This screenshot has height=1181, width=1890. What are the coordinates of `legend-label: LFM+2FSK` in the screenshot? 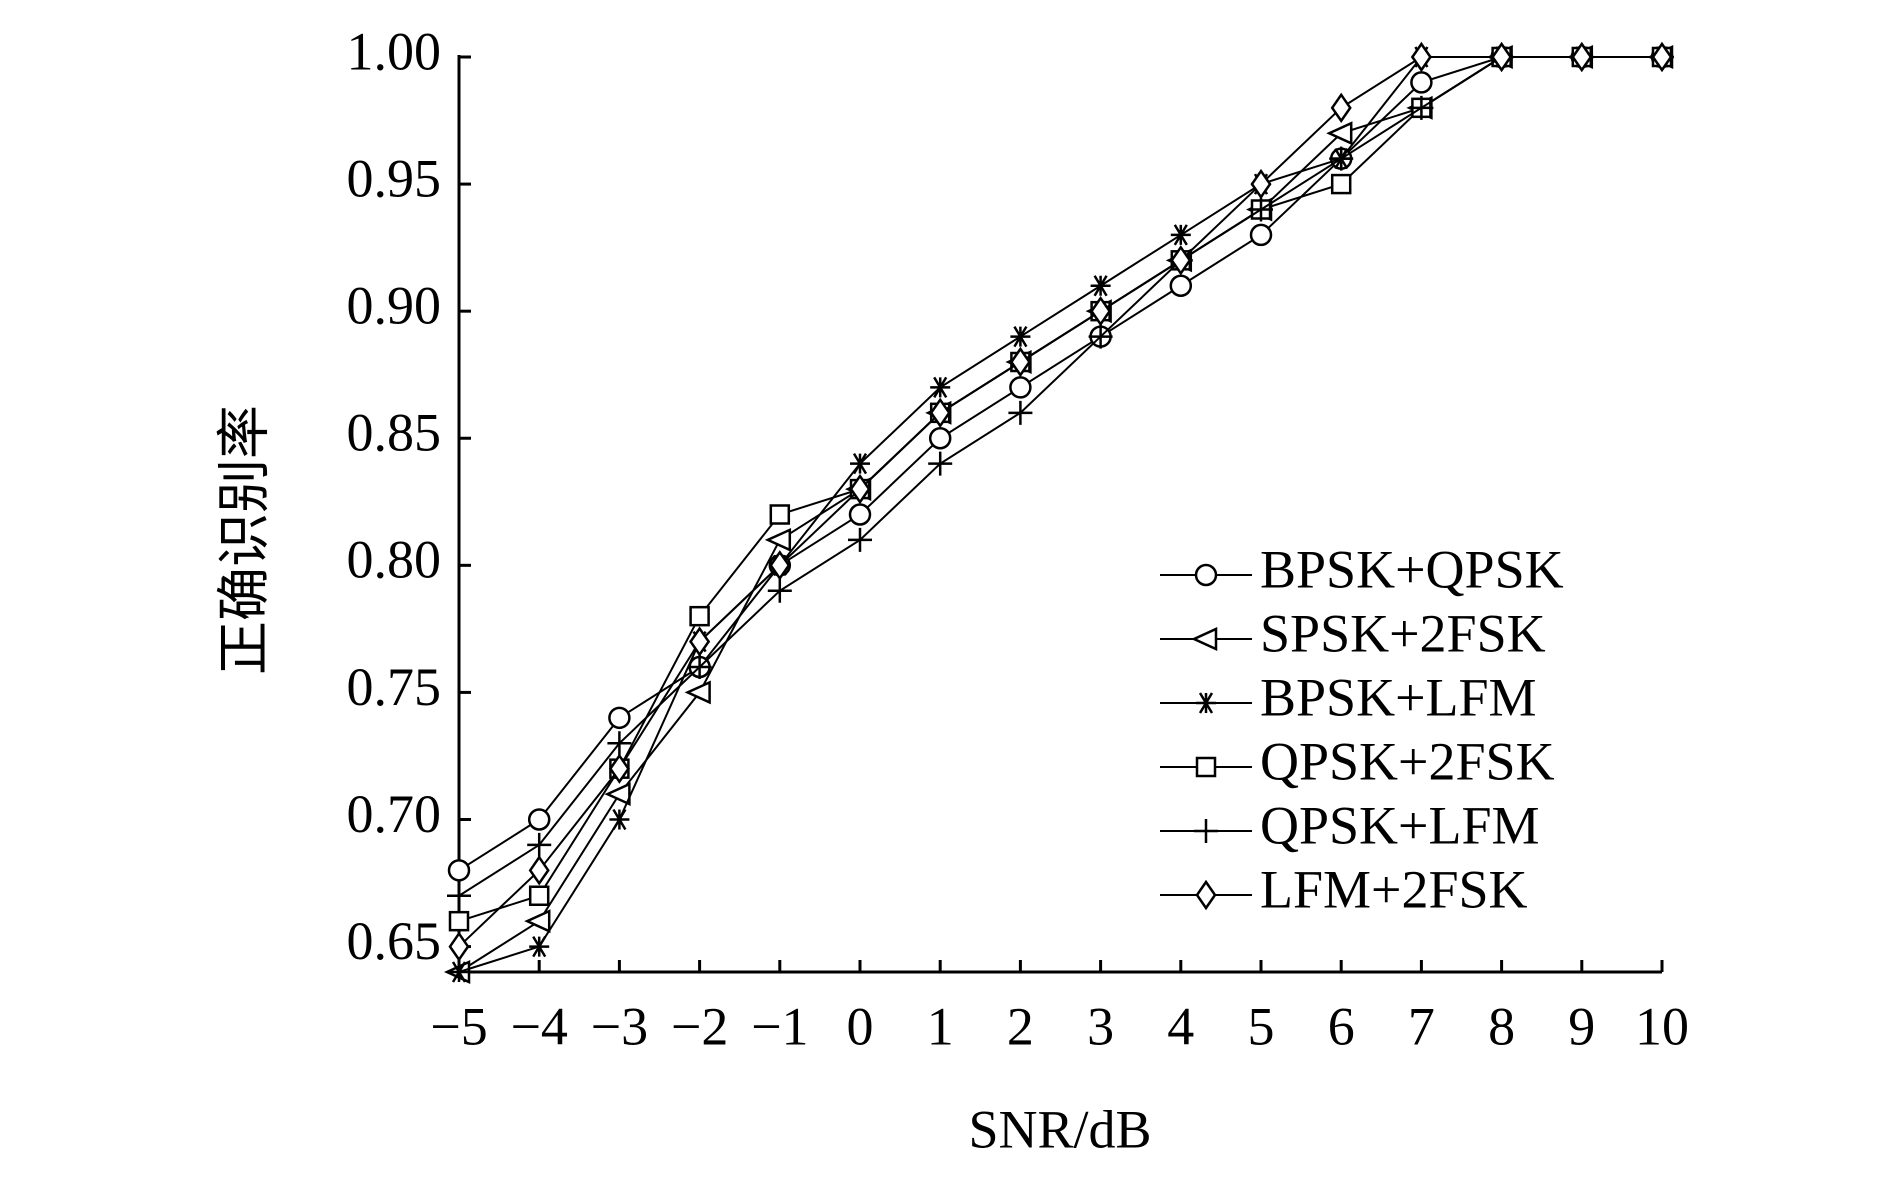 It's located at (1394, 889).